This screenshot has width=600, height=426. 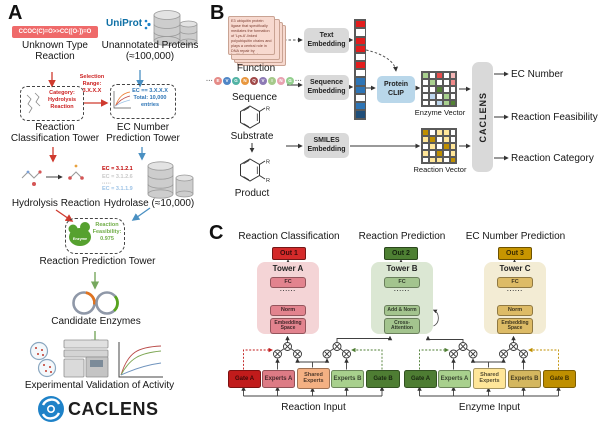 I want to click on product-r1-label: R, so click(x=268, y=163).